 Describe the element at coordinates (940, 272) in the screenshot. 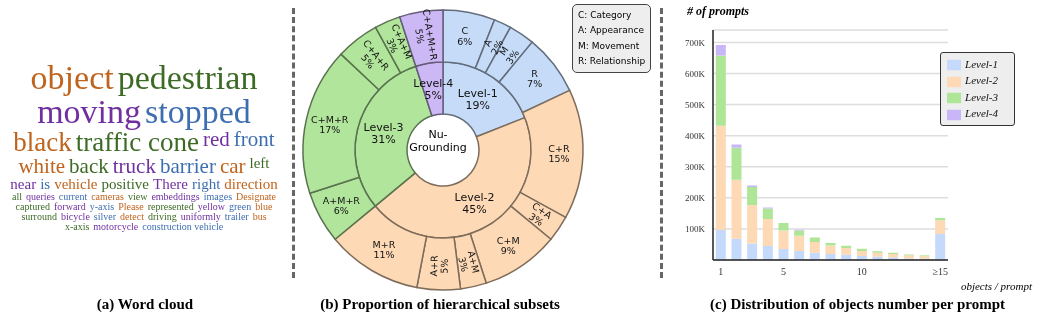

I see `x-tick-label: ≥15` at that location.